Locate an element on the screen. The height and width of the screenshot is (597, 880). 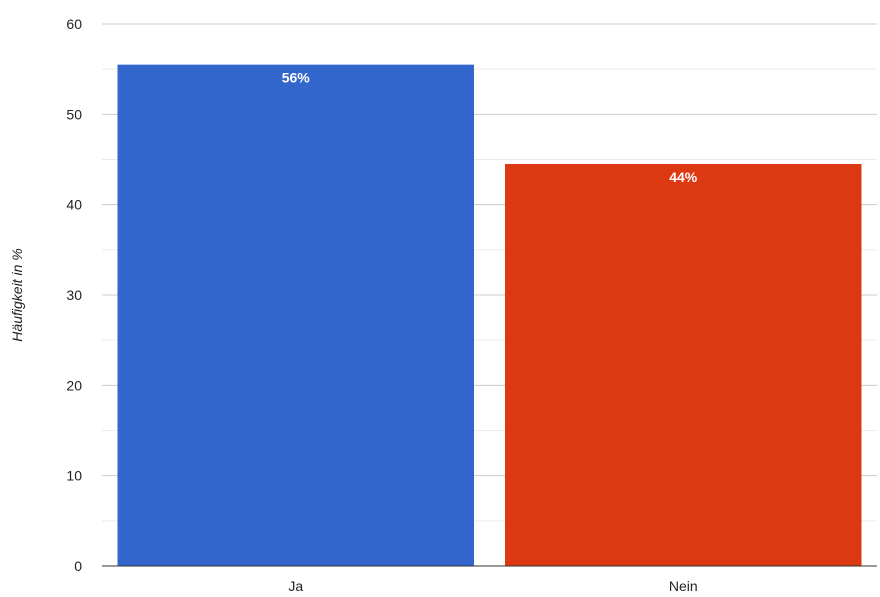
bar-data-labels: 56% 44% is located at coordinates (490, 127).